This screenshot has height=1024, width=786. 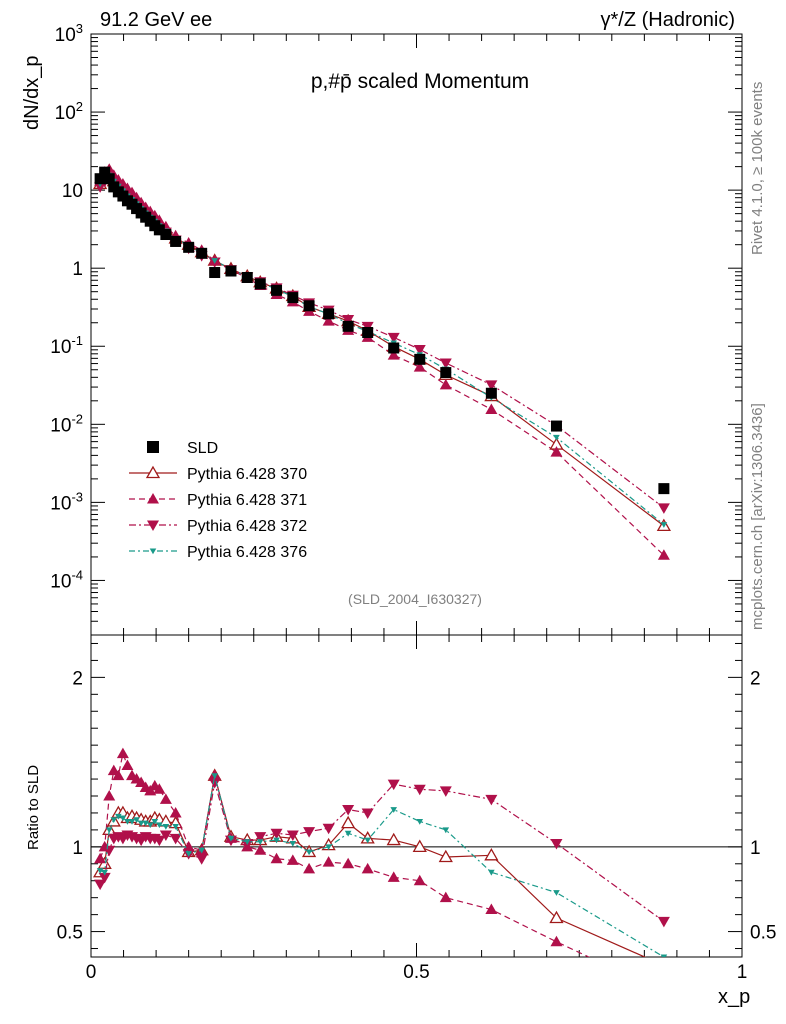 I want to click on legend-item: Pythia 6.428 372, so click(x=218, y=526).